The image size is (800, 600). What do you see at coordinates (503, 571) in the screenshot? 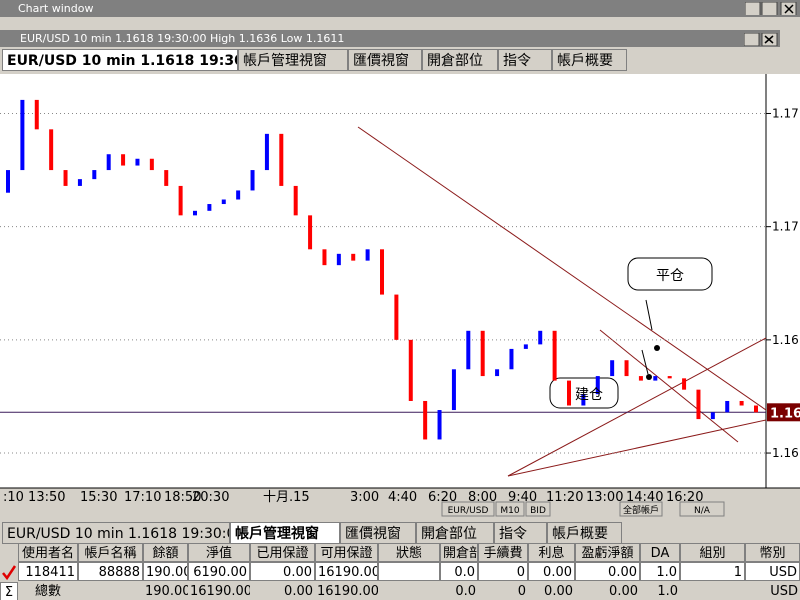
I see `data-cell: 0` at bounding box center [503, 571].